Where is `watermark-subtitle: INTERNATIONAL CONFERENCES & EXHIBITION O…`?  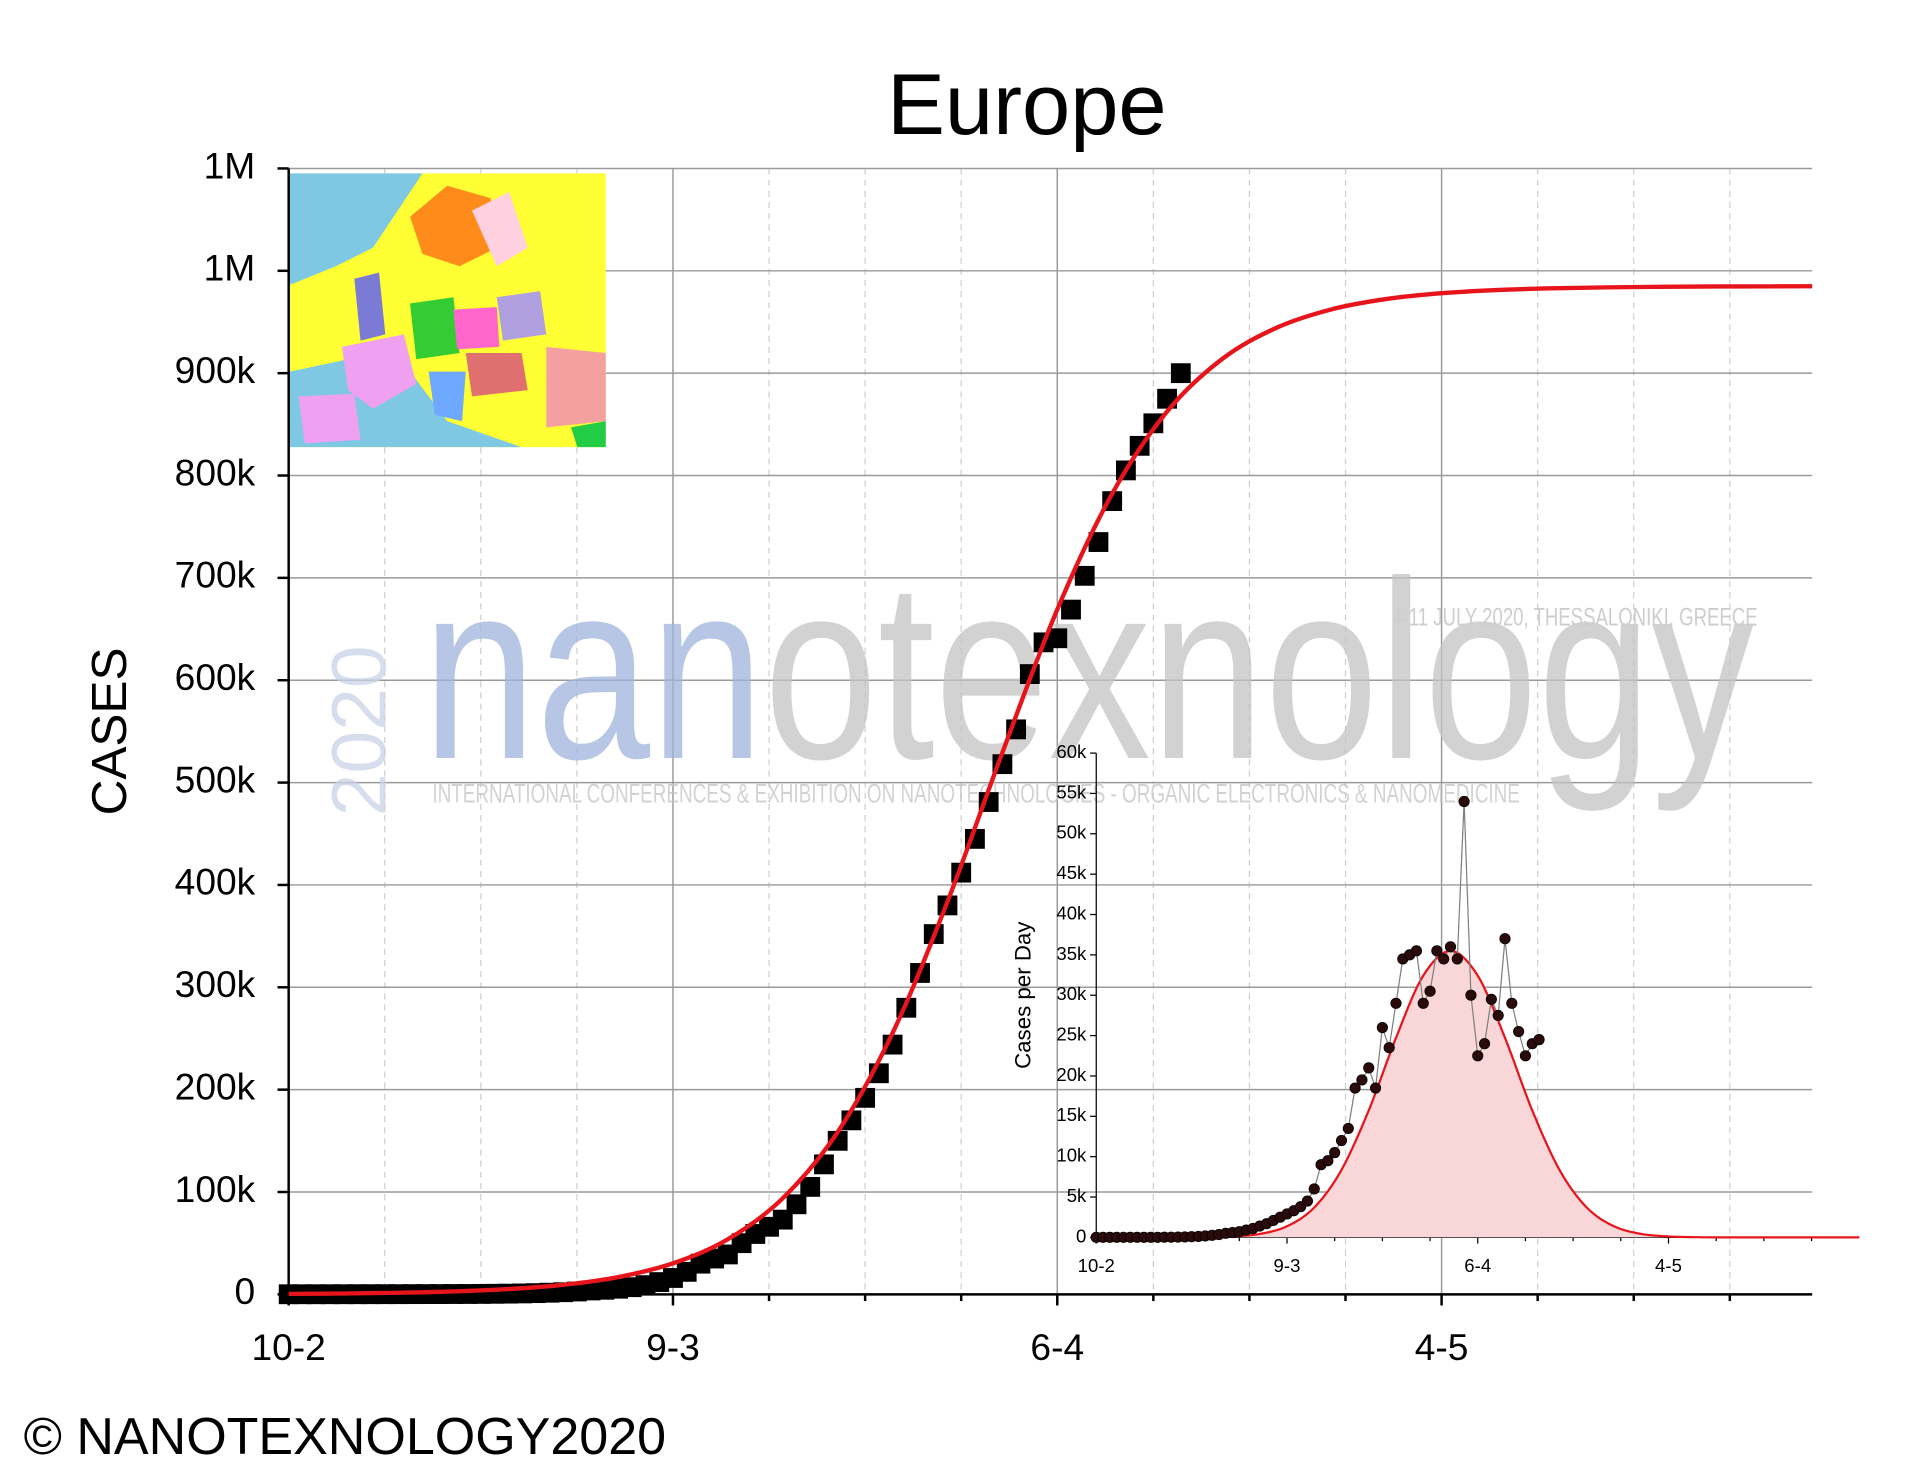
watermark-subtitle: INTERNATIONAL CONFERENCES & EXHIBITION O… is located at coordinates (976, 793).